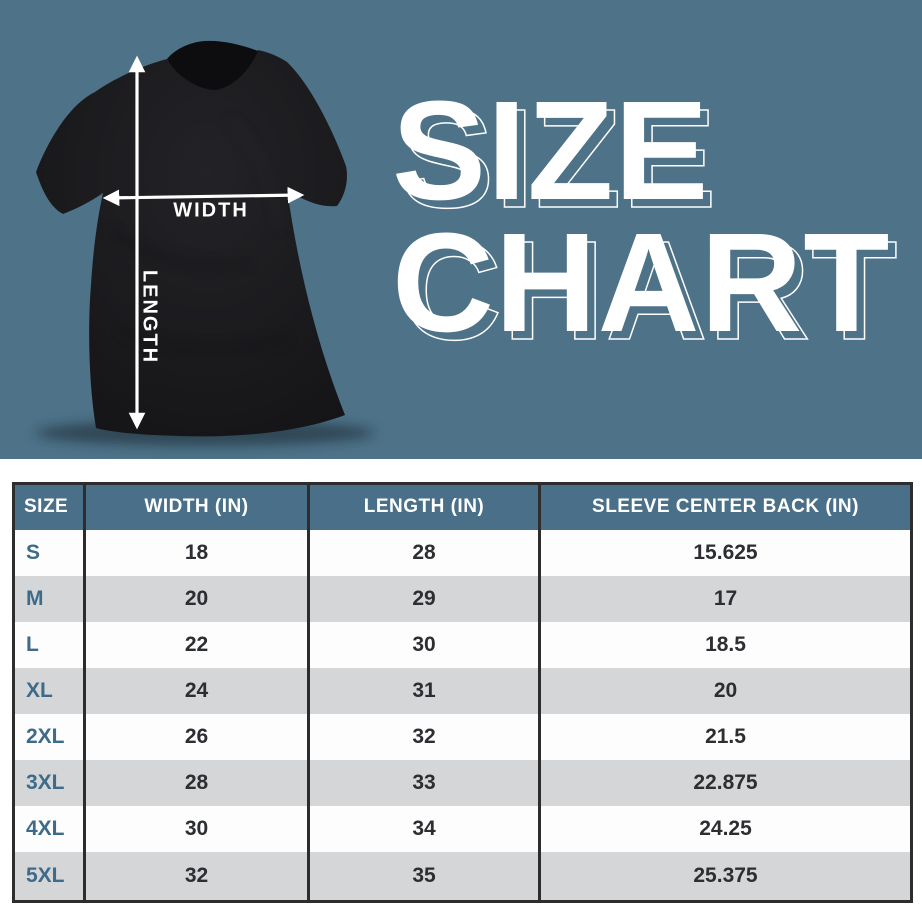  What do you see at coordinates (645, 287) in the screenshot?
I see `title-line-chart: CHART CHART` at bounding box center [645, 287].